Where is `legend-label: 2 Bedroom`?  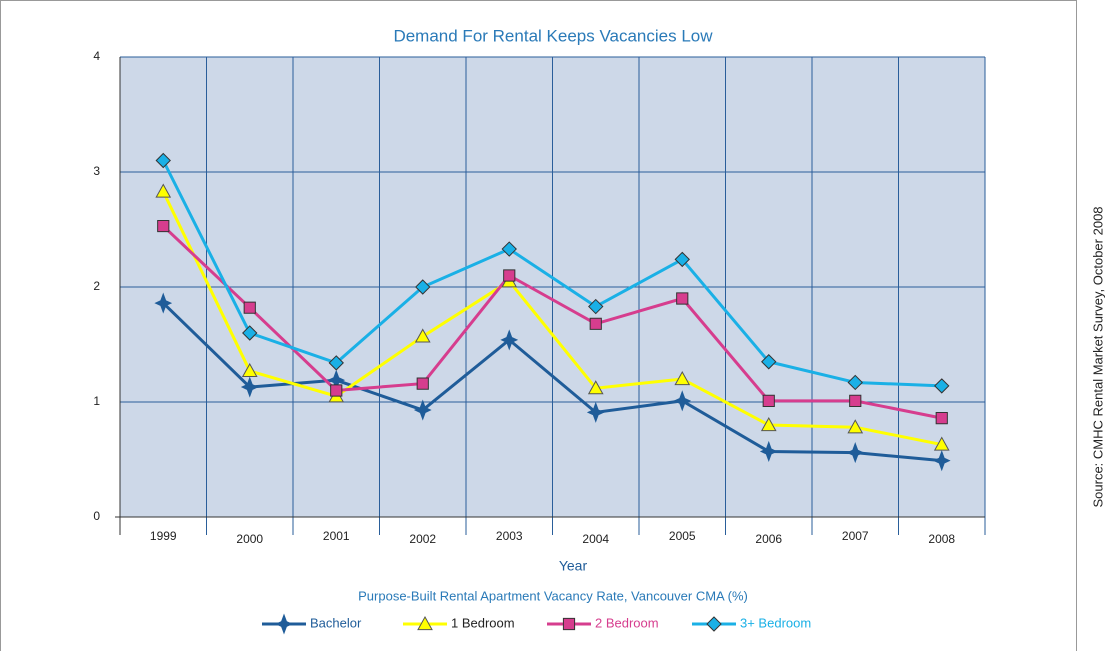
legend-label: 2 Bedroom is located at coordinates (627, 622).